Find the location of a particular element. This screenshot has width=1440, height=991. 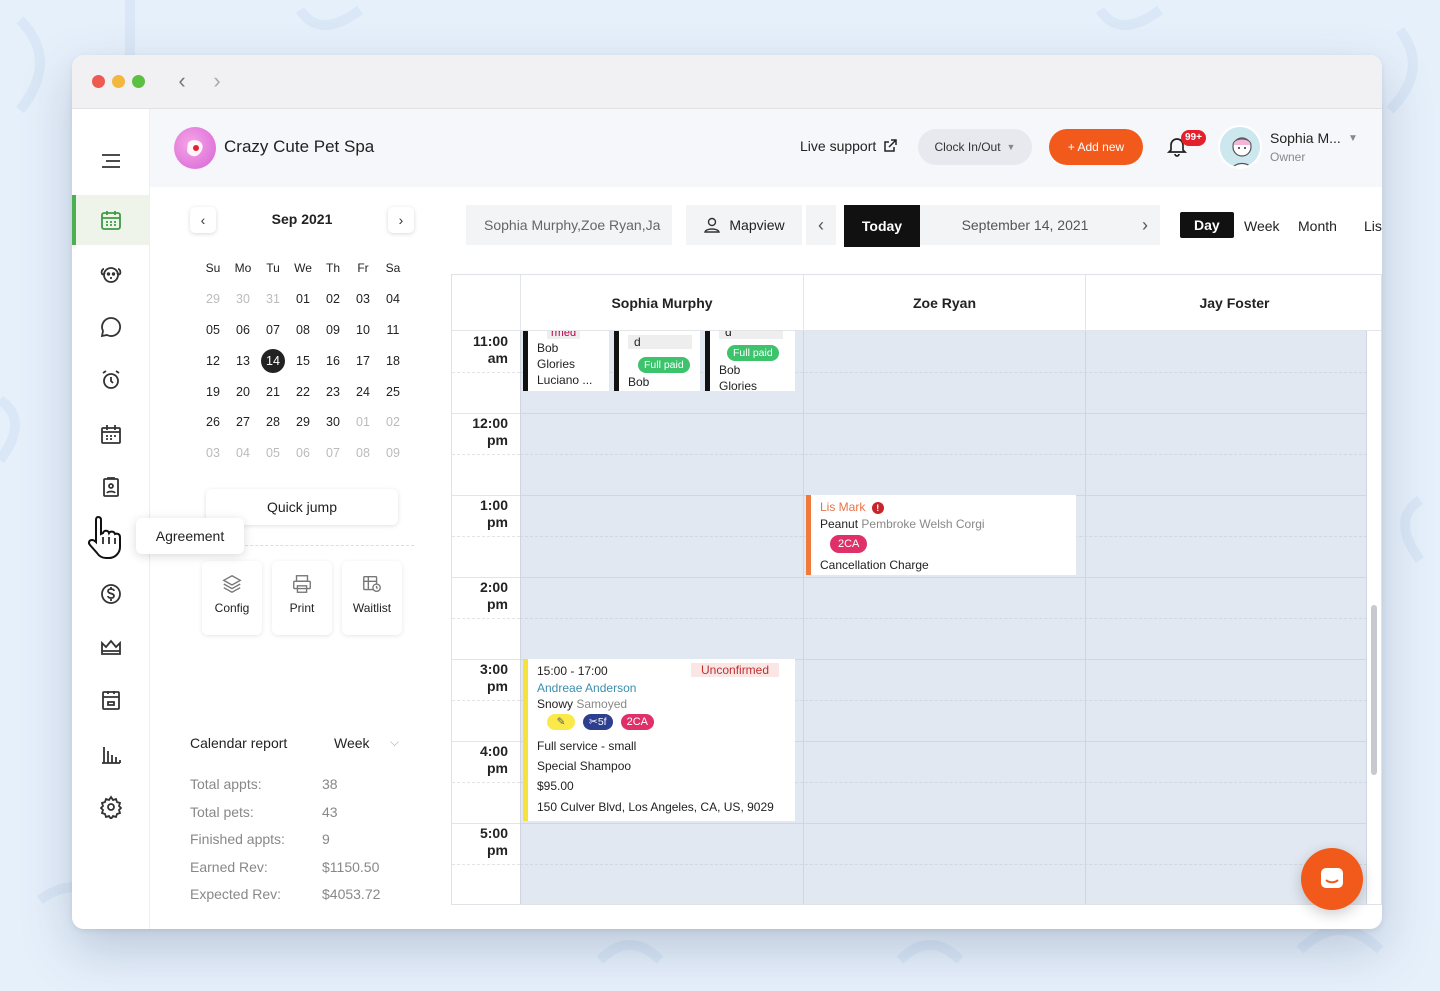

sidebar-item-settings is located at coordinates (111, 807).